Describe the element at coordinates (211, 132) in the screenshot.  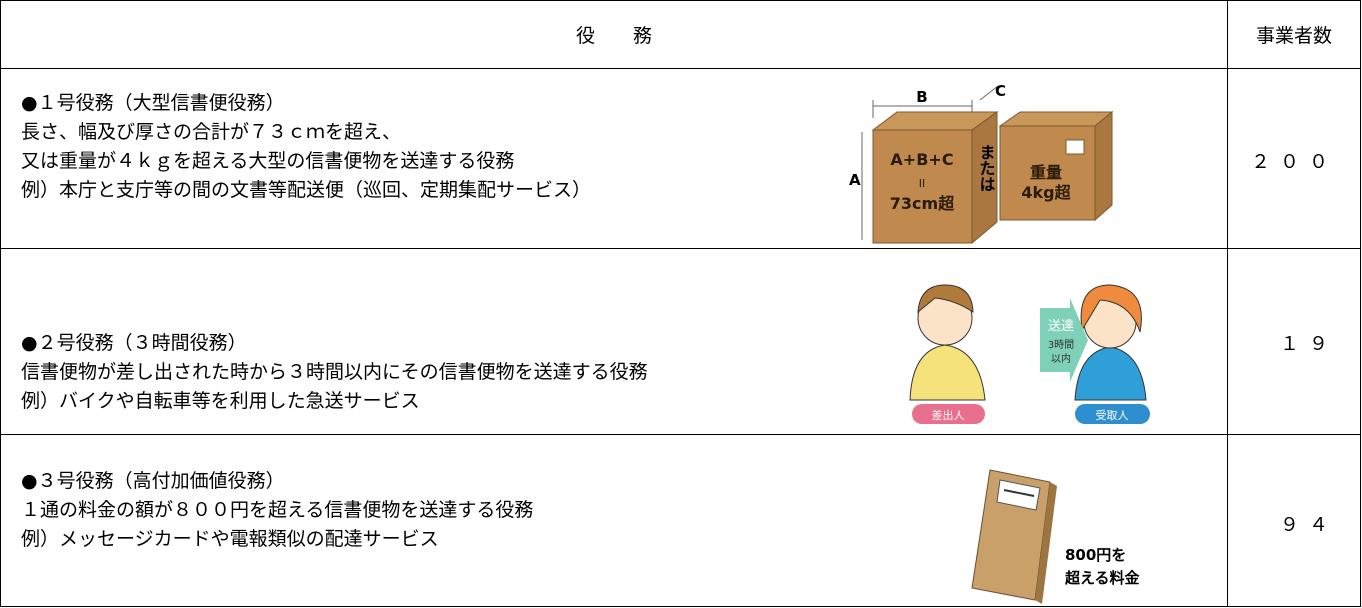
I see `text-line: 長さ、幅及び厚さの合計が７３ｃｍを超え、` at that location.